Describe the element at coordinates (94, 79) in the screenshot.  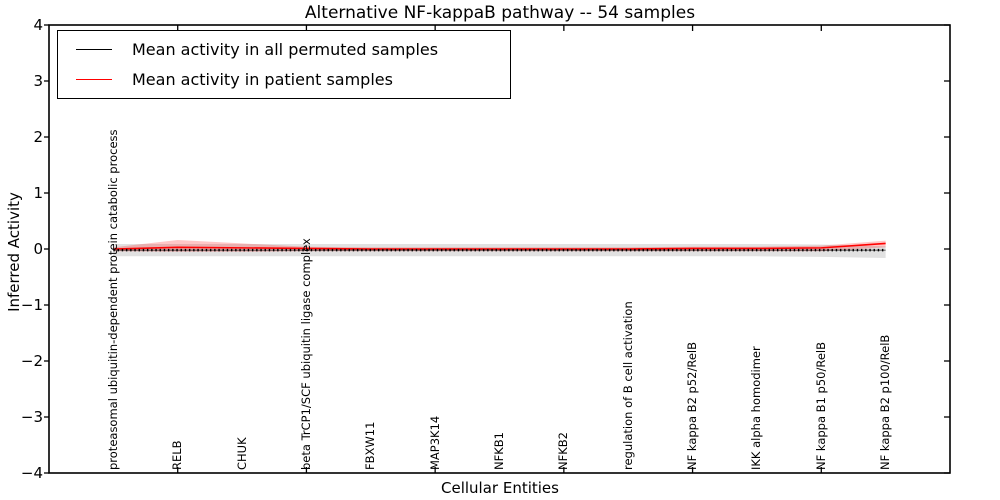
I see `legend-line-sample-red` at that location.